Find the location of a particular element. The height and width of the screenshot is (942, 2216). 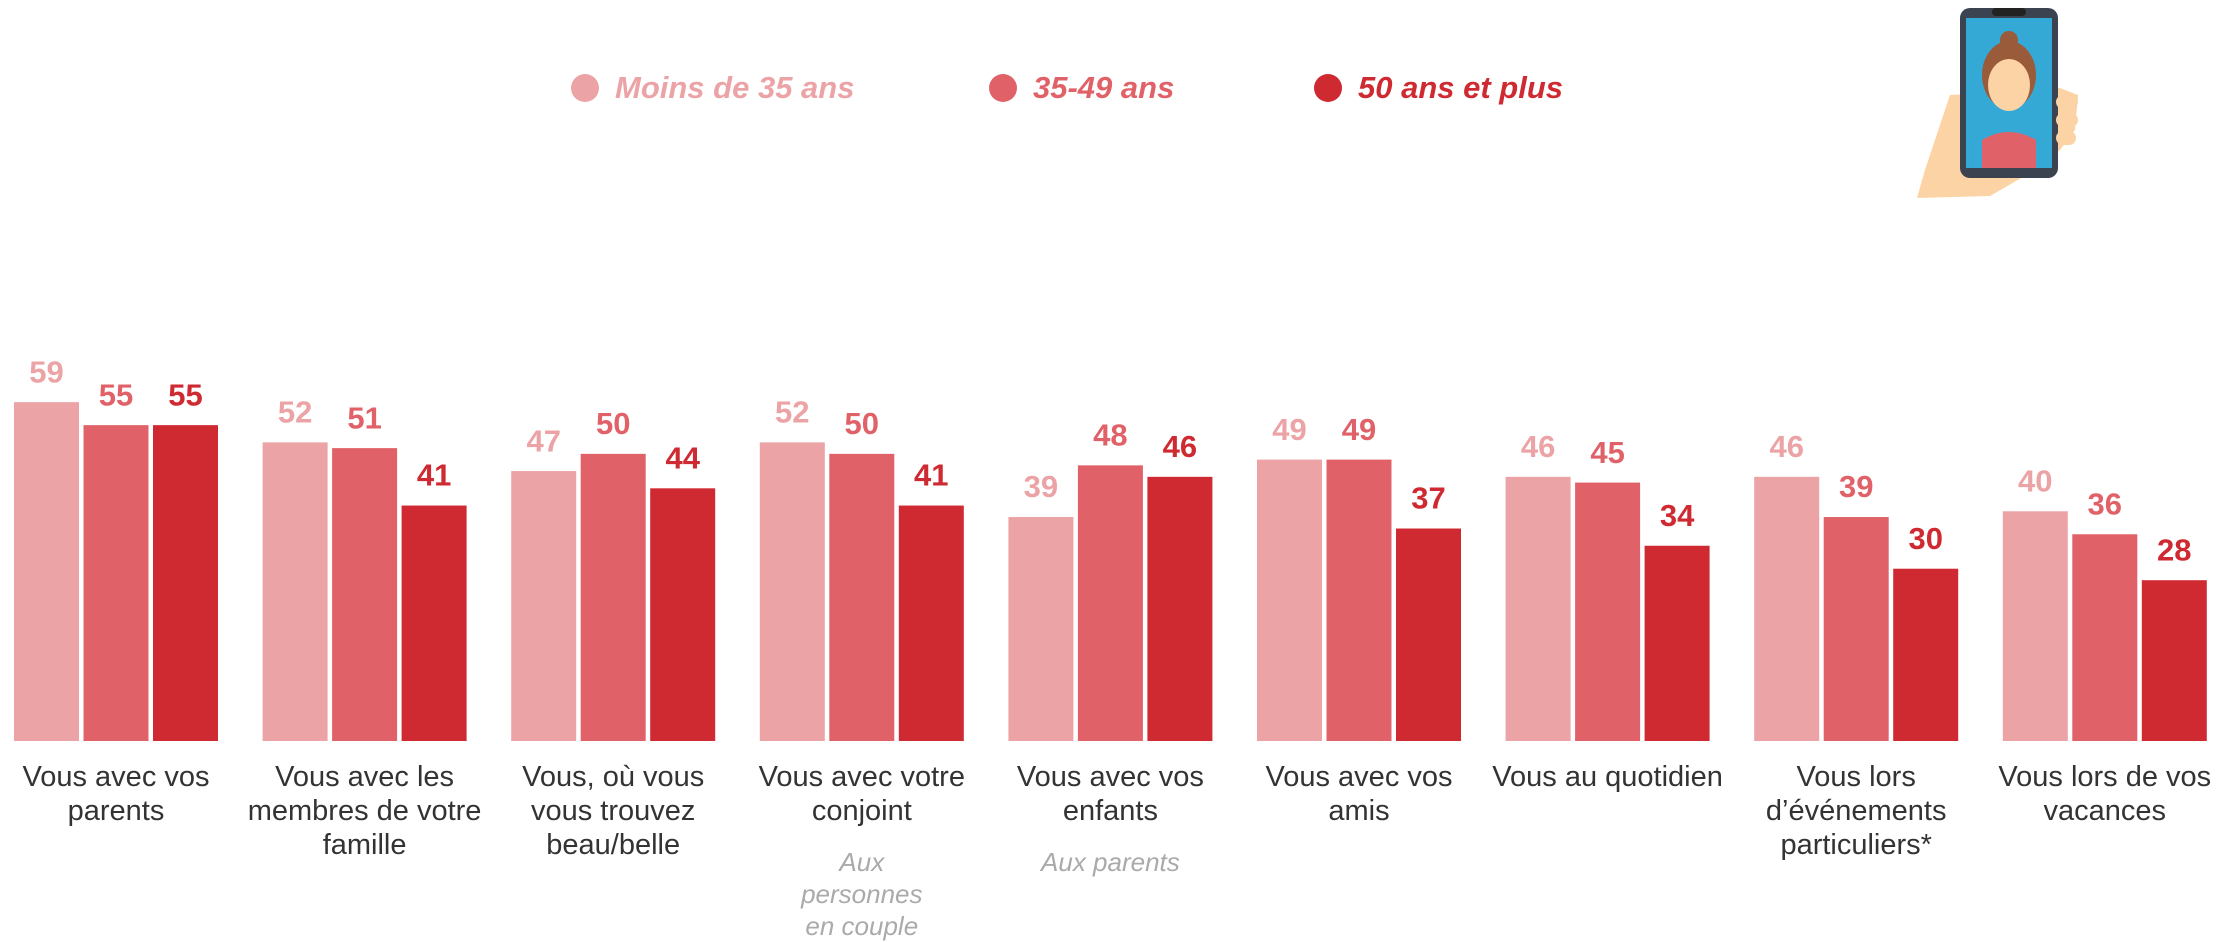

value-label: 44 is located at coordinates (682, 458).